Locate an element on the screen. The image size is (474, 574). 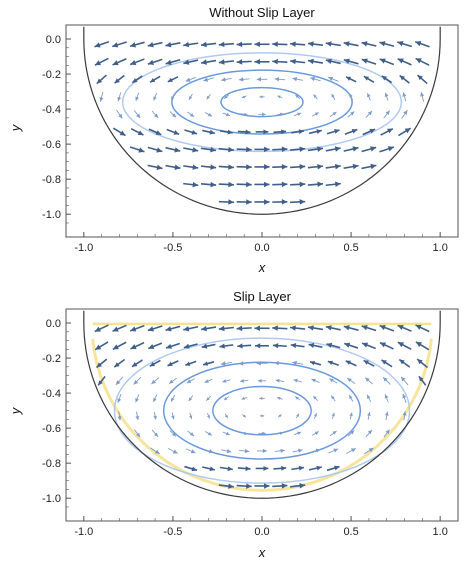
chart-title: Slip Layer is located at coordinates (262, 296).